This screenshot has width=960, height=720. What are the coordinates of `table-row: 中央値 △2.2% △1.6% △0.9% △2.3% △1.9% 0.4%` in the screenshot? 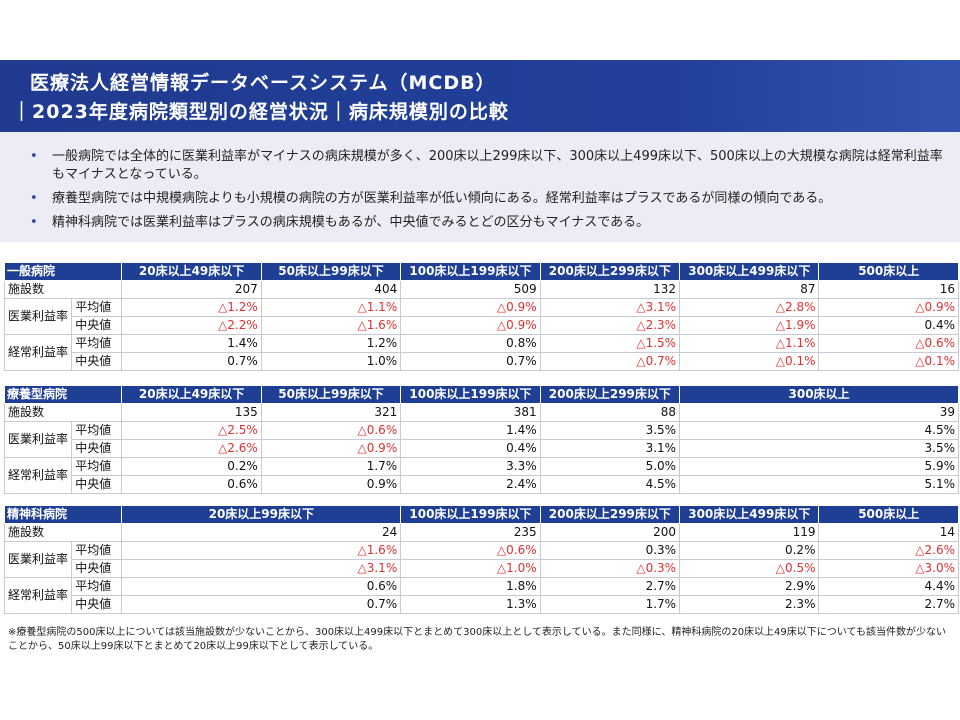 It's located at (482, 325).